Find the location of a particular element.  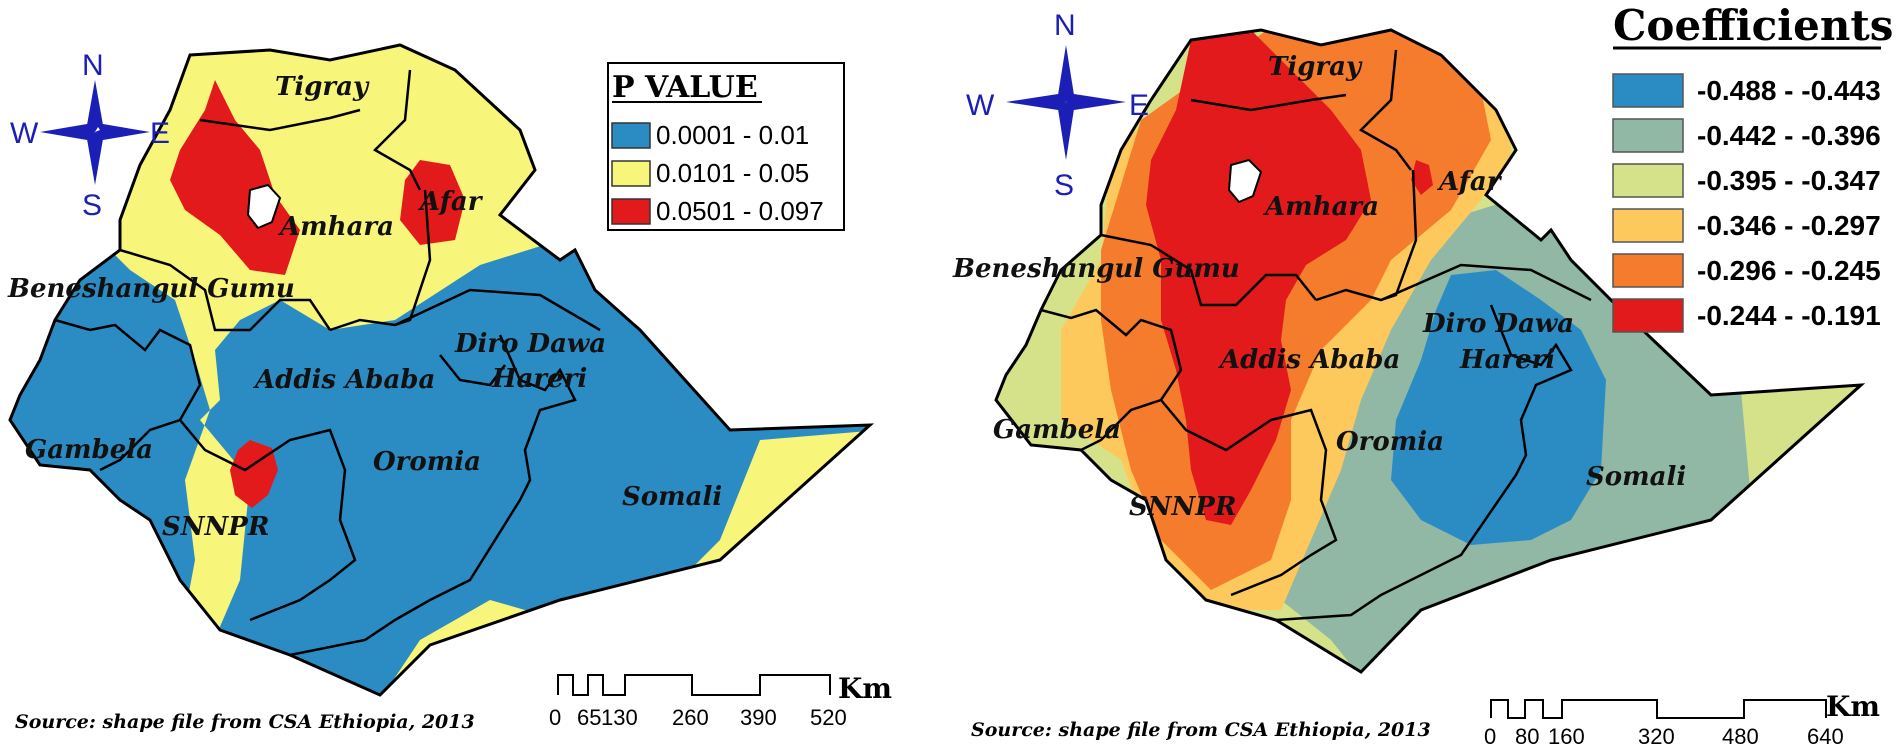

scale-tick-260: 260 is located at coordinates (690, 717).